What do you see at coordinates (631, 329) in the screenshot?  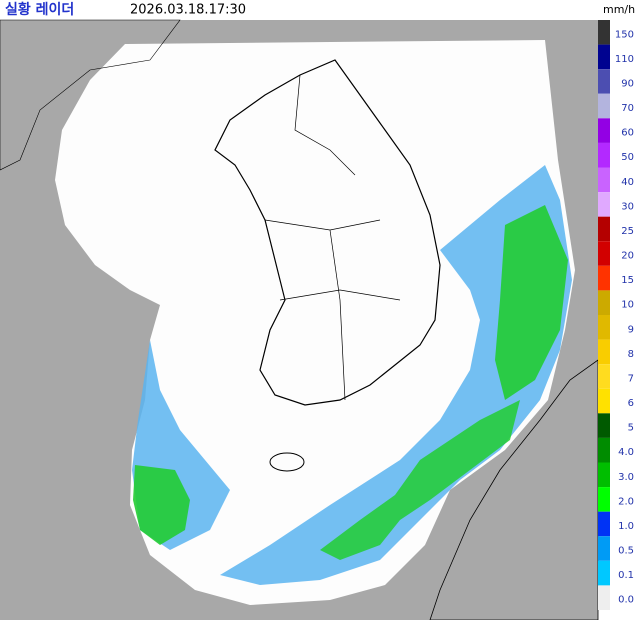 I see `legend-label: 9` at bounding box center [631, 329].